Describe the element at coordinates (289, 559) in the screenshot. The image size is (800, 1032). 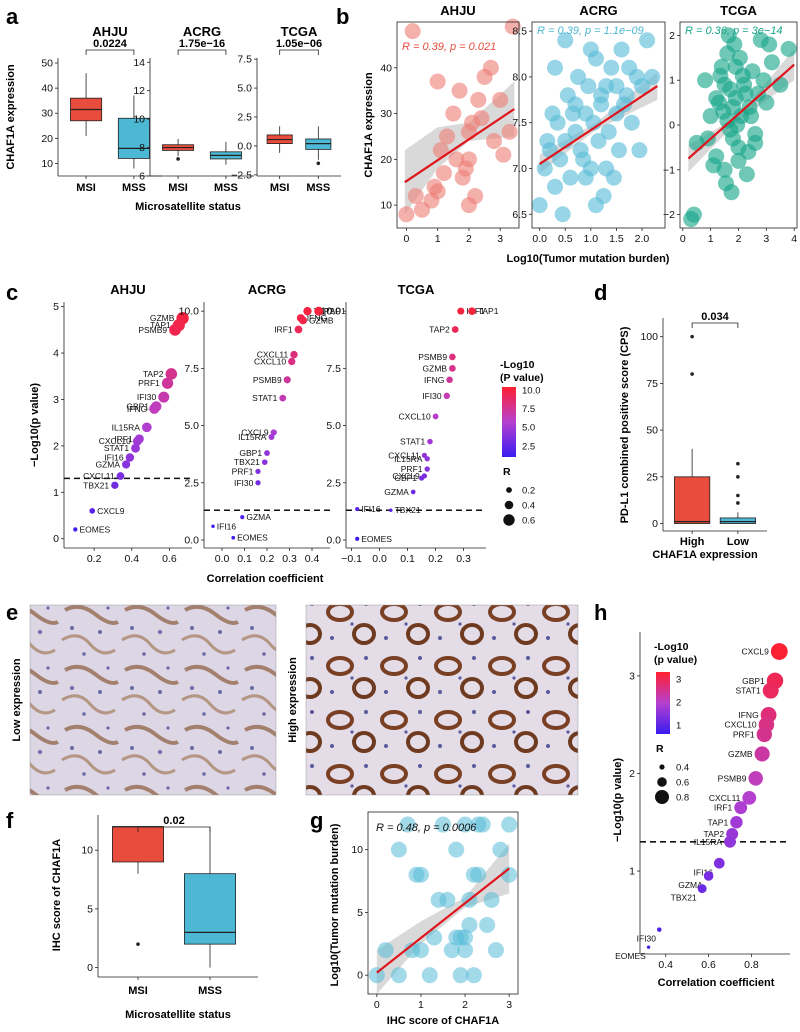
I see `c-acrg-xtick-label-3: 0.3` at that location.